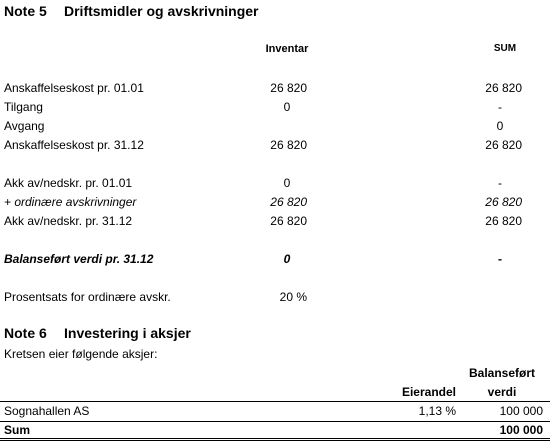 Image resolution: width=556 pixels, height=444 pixels. Describe the element at coordinates (502, 373) in the screenshot. I see `column-header: Balanseført` at that location.